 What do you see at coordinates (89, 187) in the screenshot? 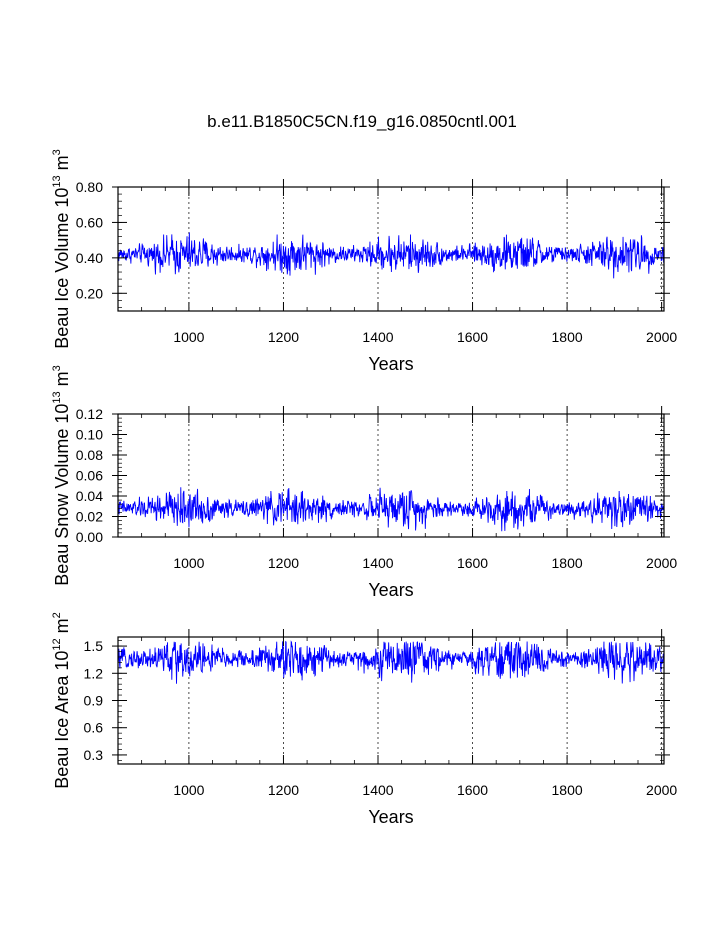
I see `y-tick-label: 0.80` at bounding box center [89, 187].